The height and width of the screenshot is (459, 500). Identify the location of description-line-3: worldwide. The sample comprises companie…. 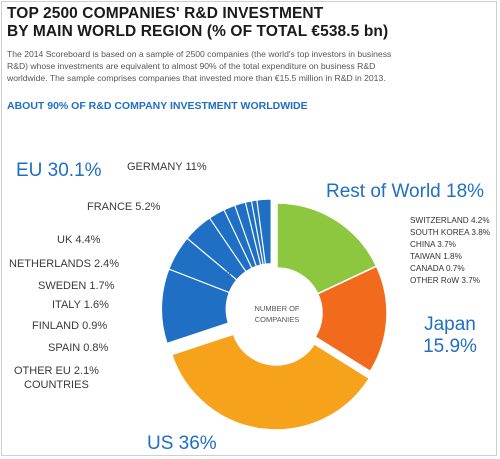
(196, 78).